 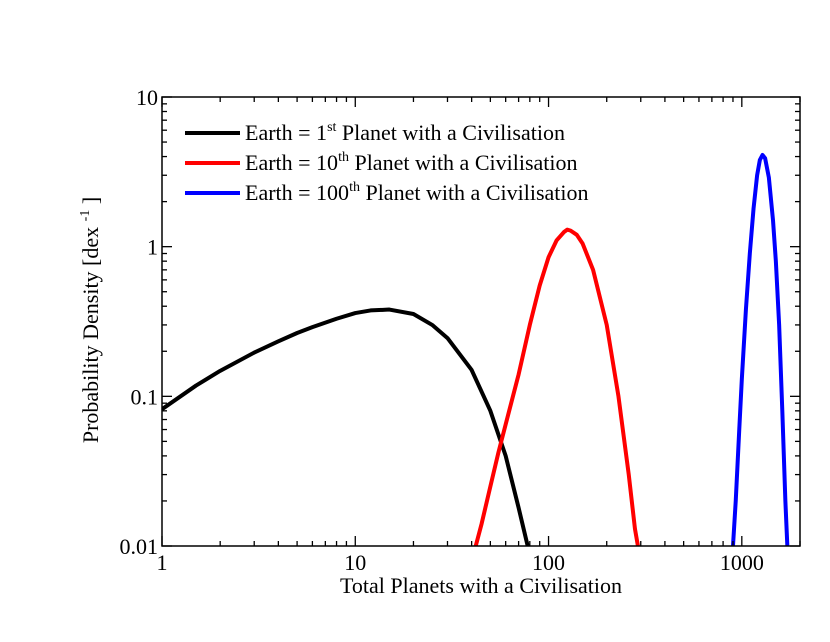 What do you see at coordinates (147, 97) in the screenshot?
I see `y-tick-label: 10` at bounding box center [147, 97].